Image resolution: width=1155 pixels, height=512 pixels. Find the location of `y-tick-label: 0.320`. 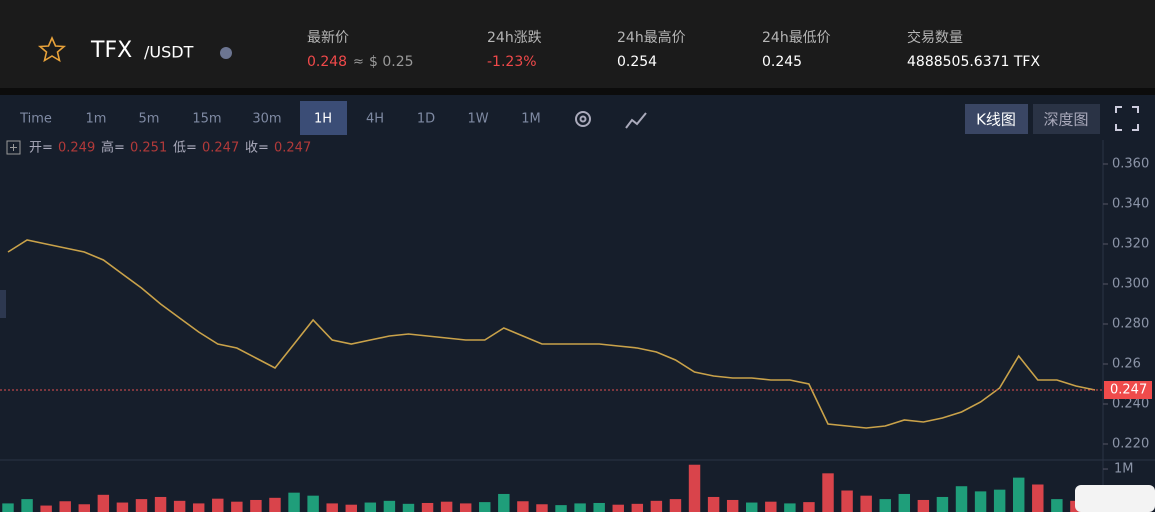

y-tick-label: 0.320 is located at coordinates (1130, 244).